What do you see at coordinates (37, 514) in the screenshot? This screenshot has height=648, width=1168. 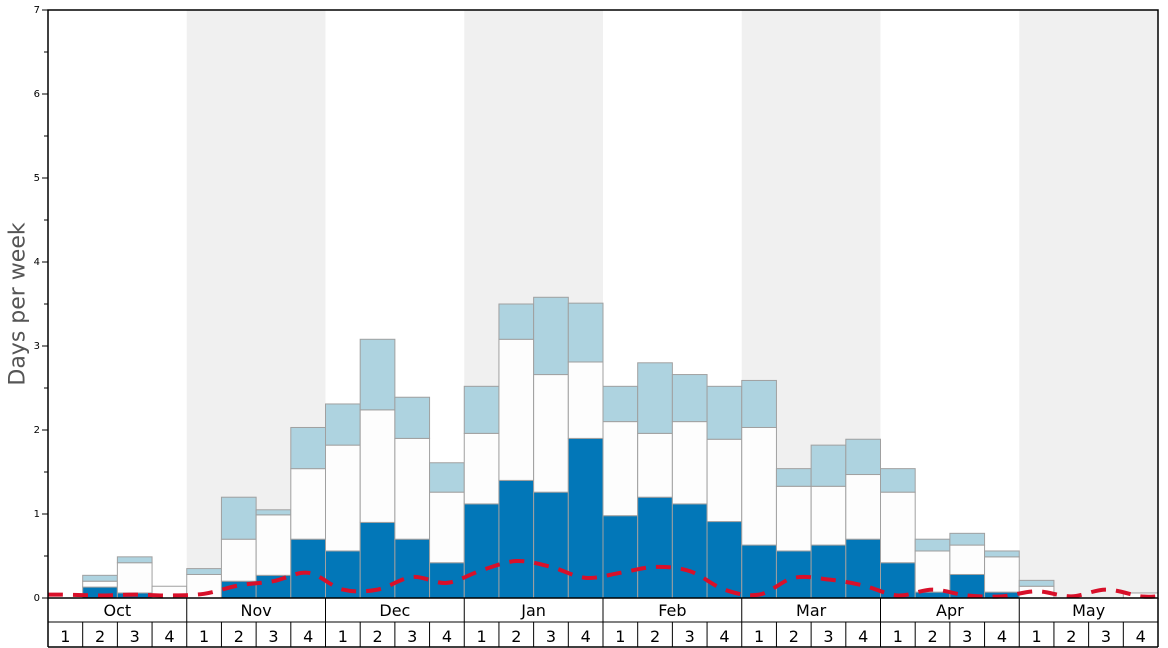 I see `y-tick-label: 1` at bounding box center [37, 514].